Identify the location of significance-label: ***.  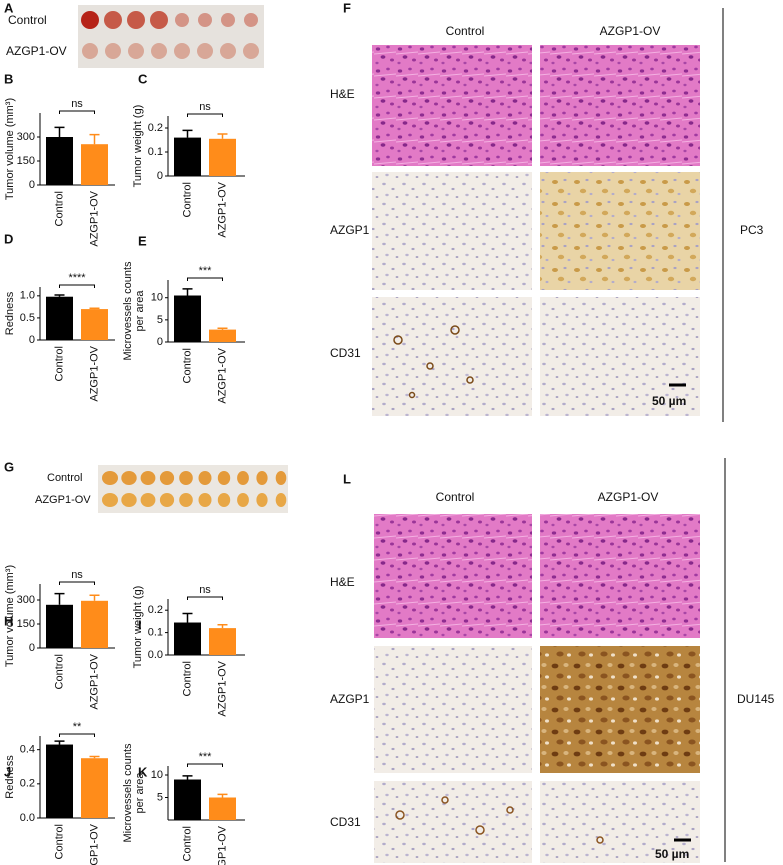
(206, 757).